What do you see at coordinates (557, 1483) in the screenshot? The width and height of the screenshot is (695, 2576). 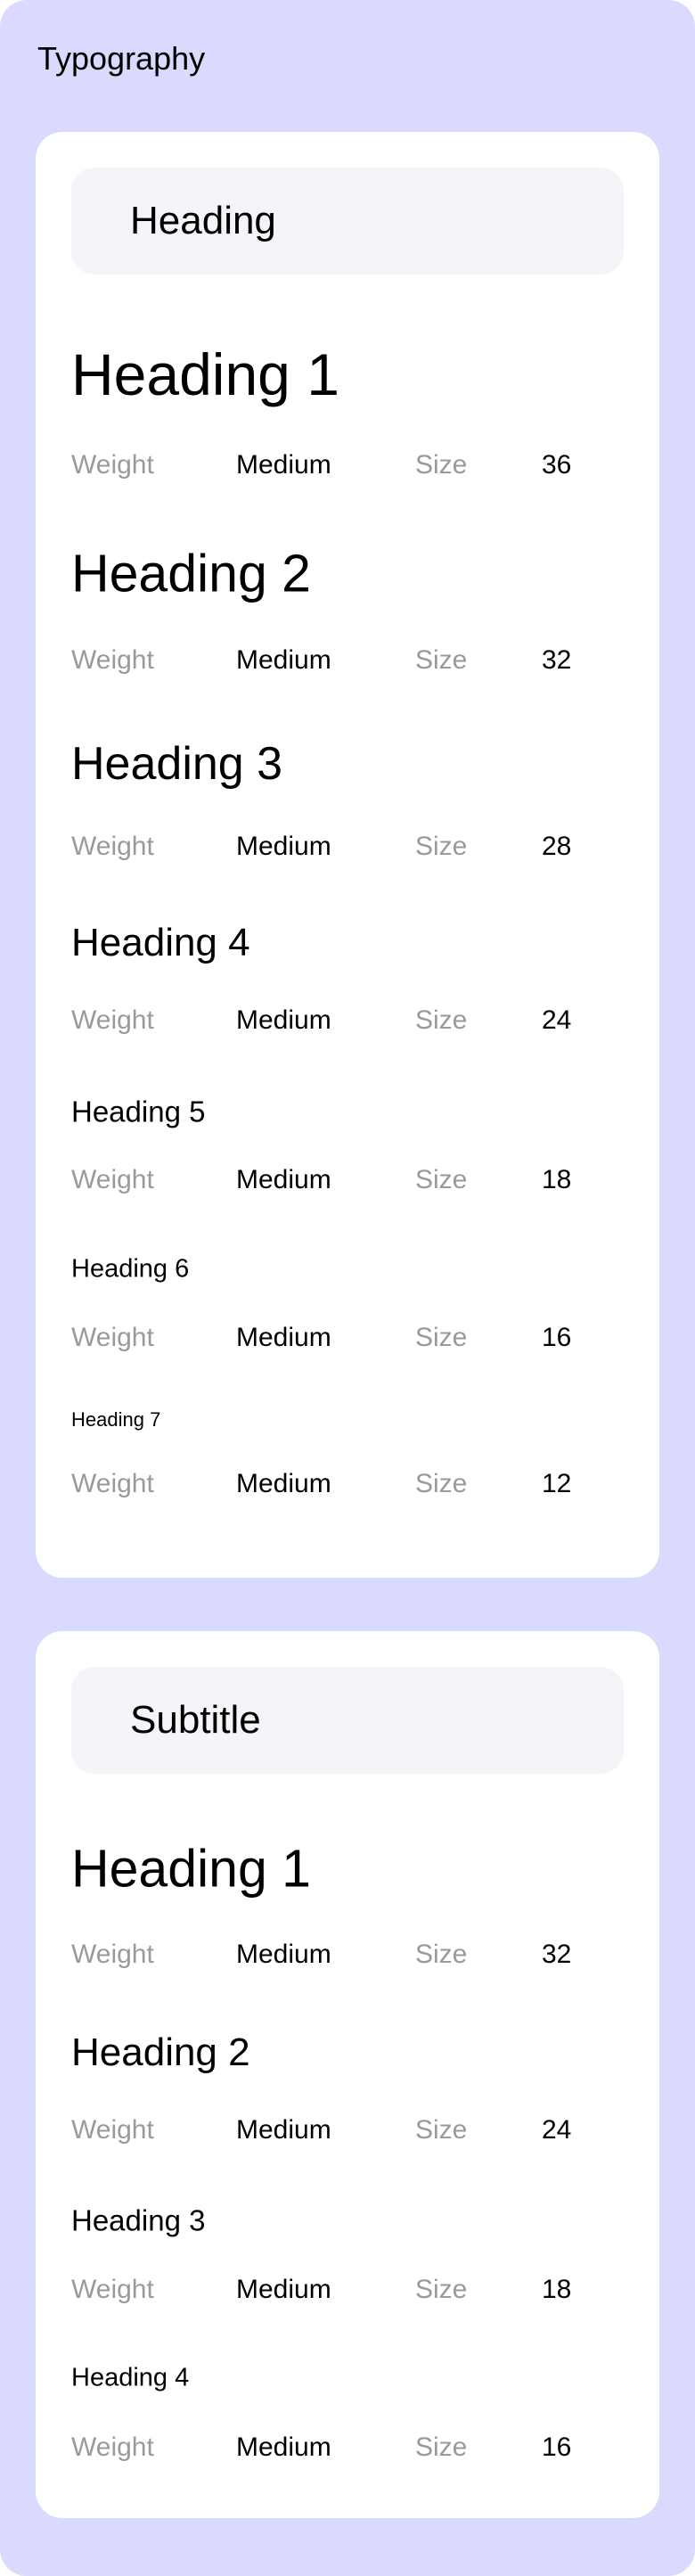 I see `size-value: 12` at bounding box center [557, 1483].